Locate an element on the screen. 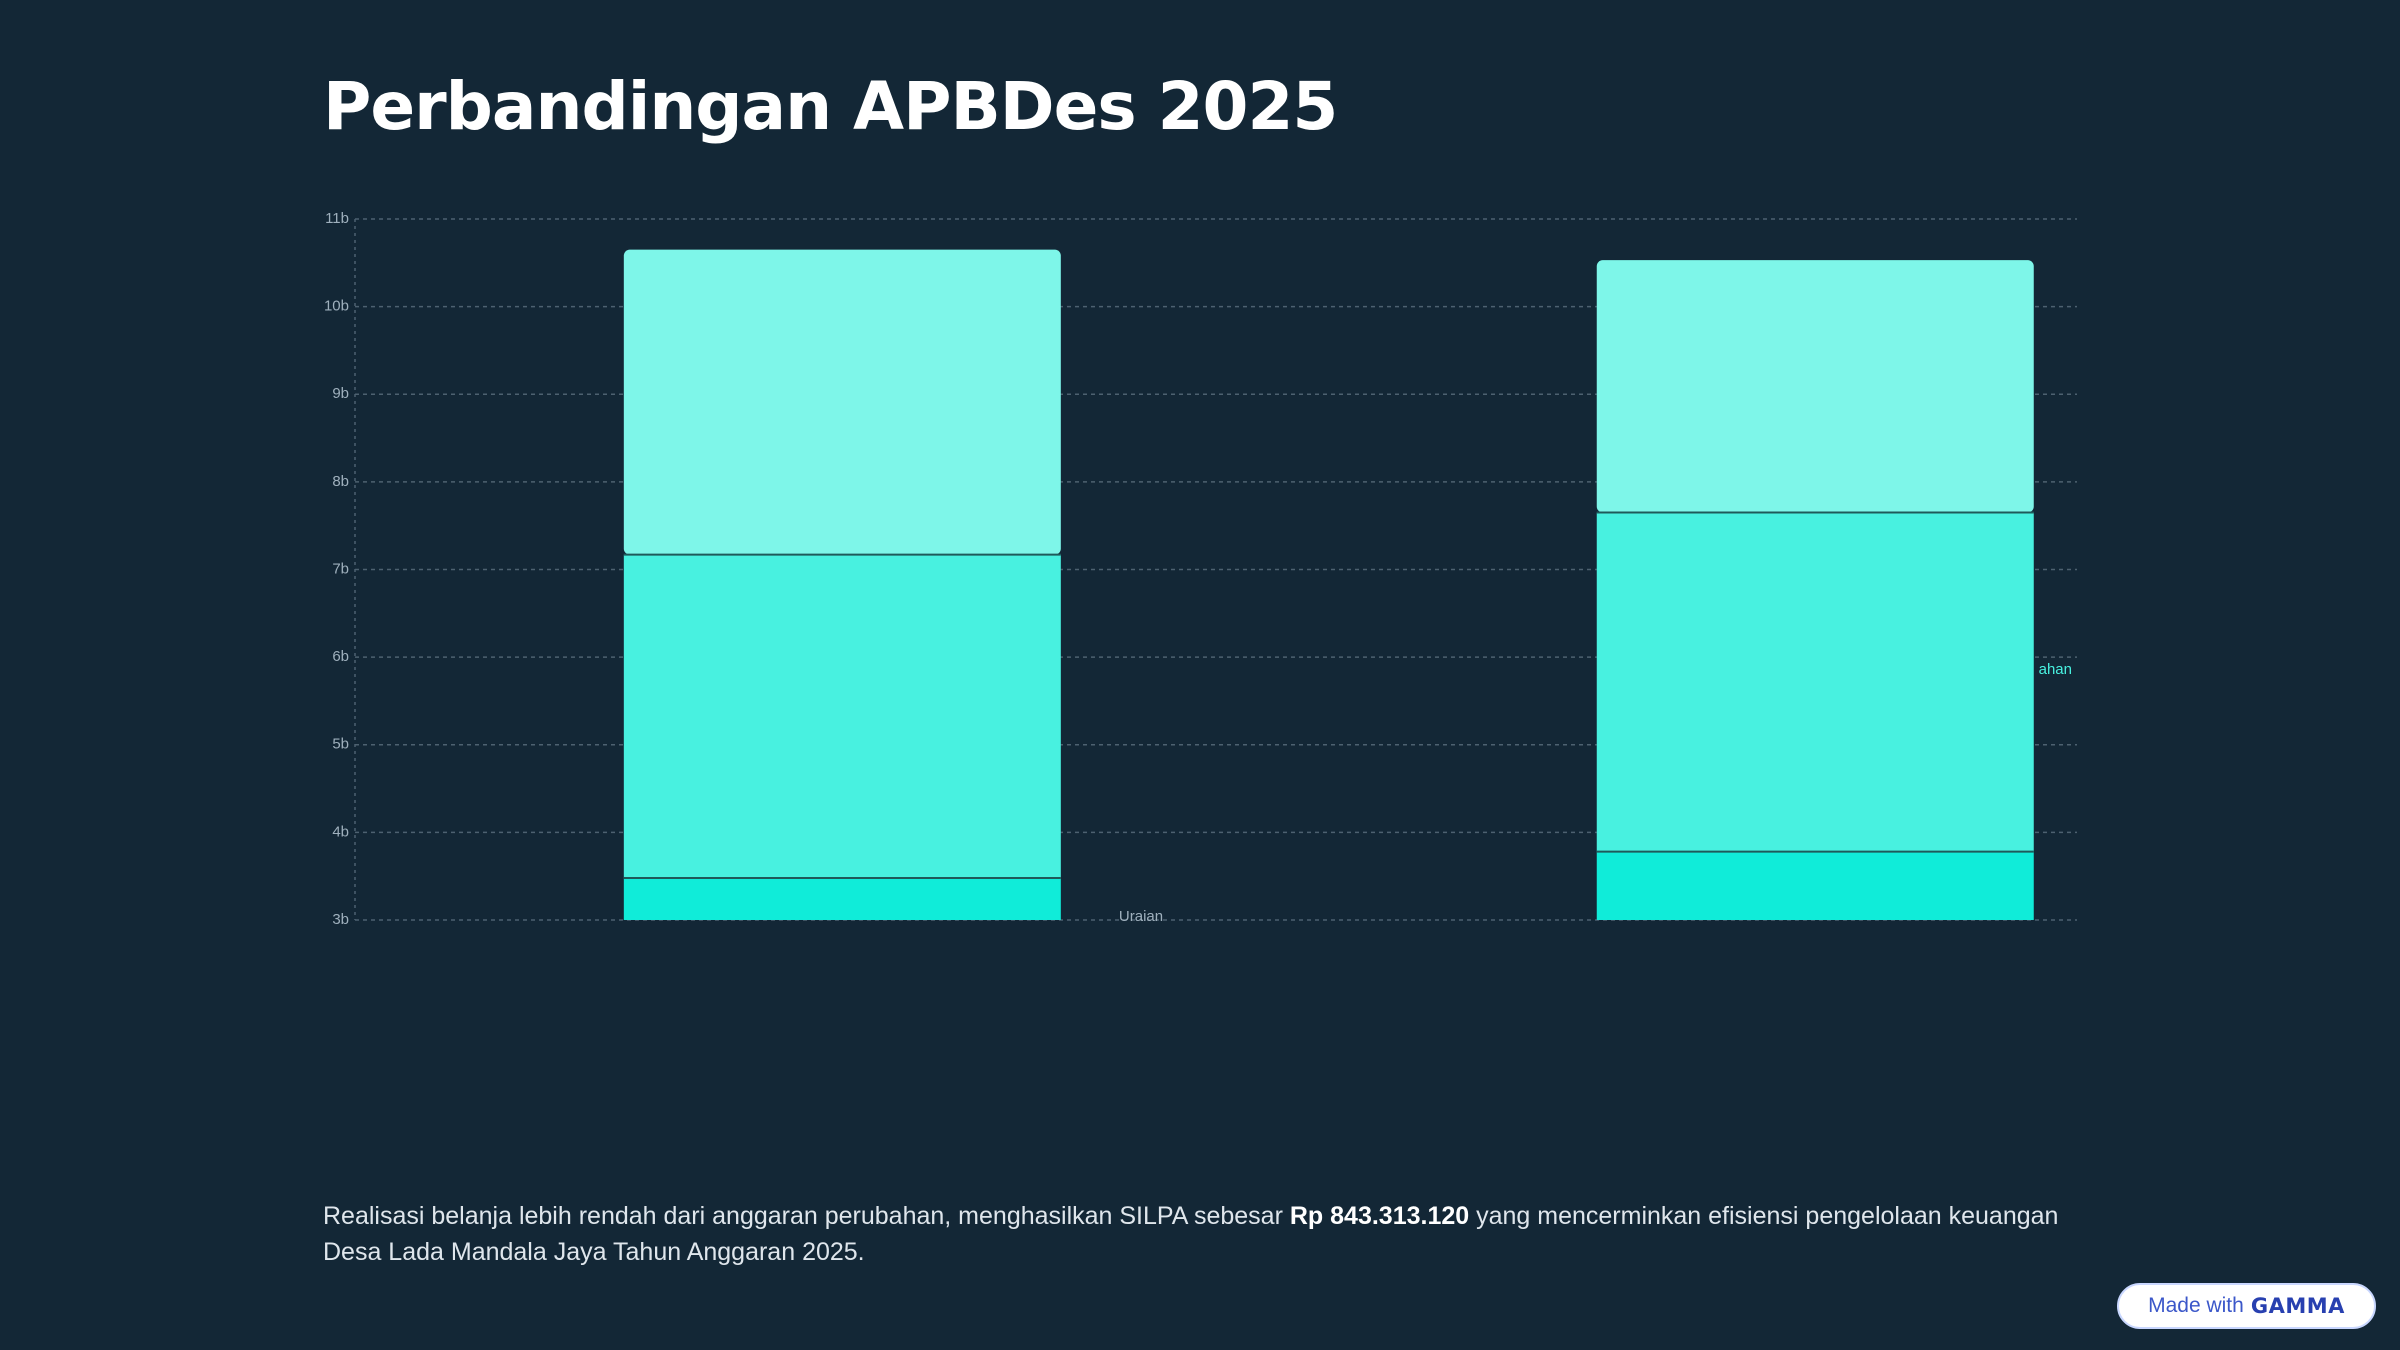 The image size is (2400, 1350). badge-text: Made with is located at coordinates (2196, 1305).